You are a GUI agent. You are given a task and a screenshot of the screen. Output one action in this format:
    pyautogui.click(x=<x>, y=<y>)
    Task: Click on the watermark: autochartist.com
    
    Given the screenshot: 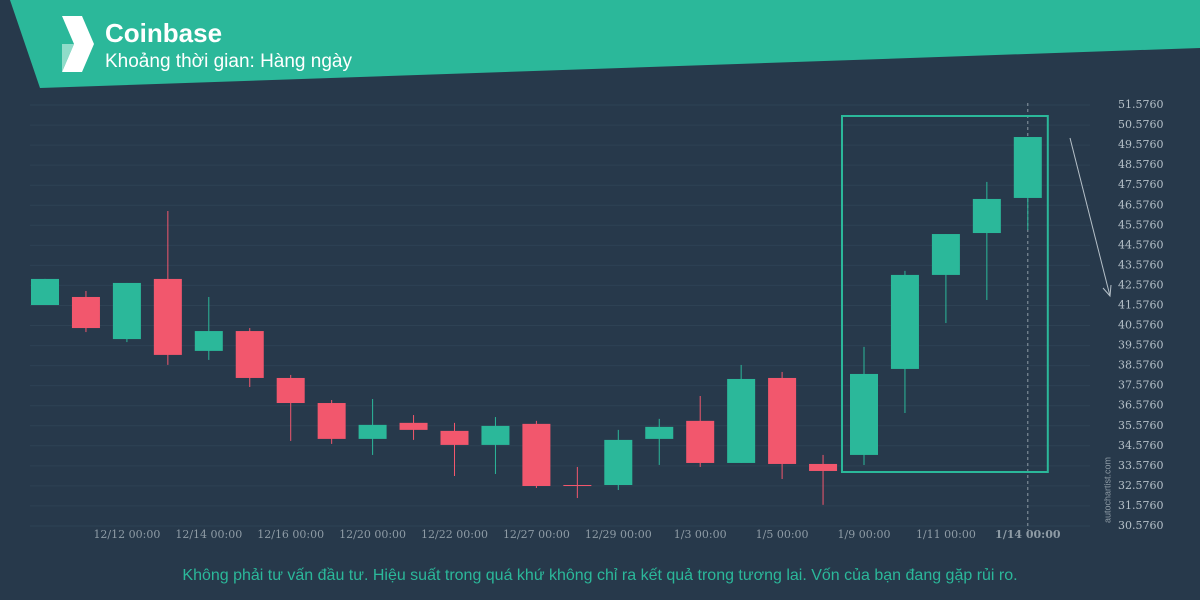 What is the action you would take?
    pyautogui.click(x=1107, y=490)
    